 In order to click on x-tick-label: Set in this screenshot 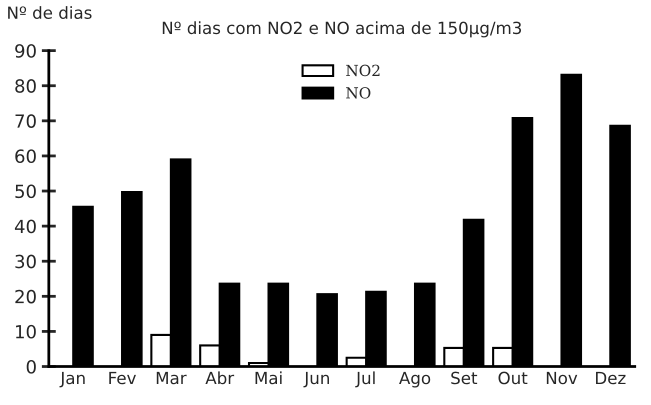, I will do `click(464, 378)`.